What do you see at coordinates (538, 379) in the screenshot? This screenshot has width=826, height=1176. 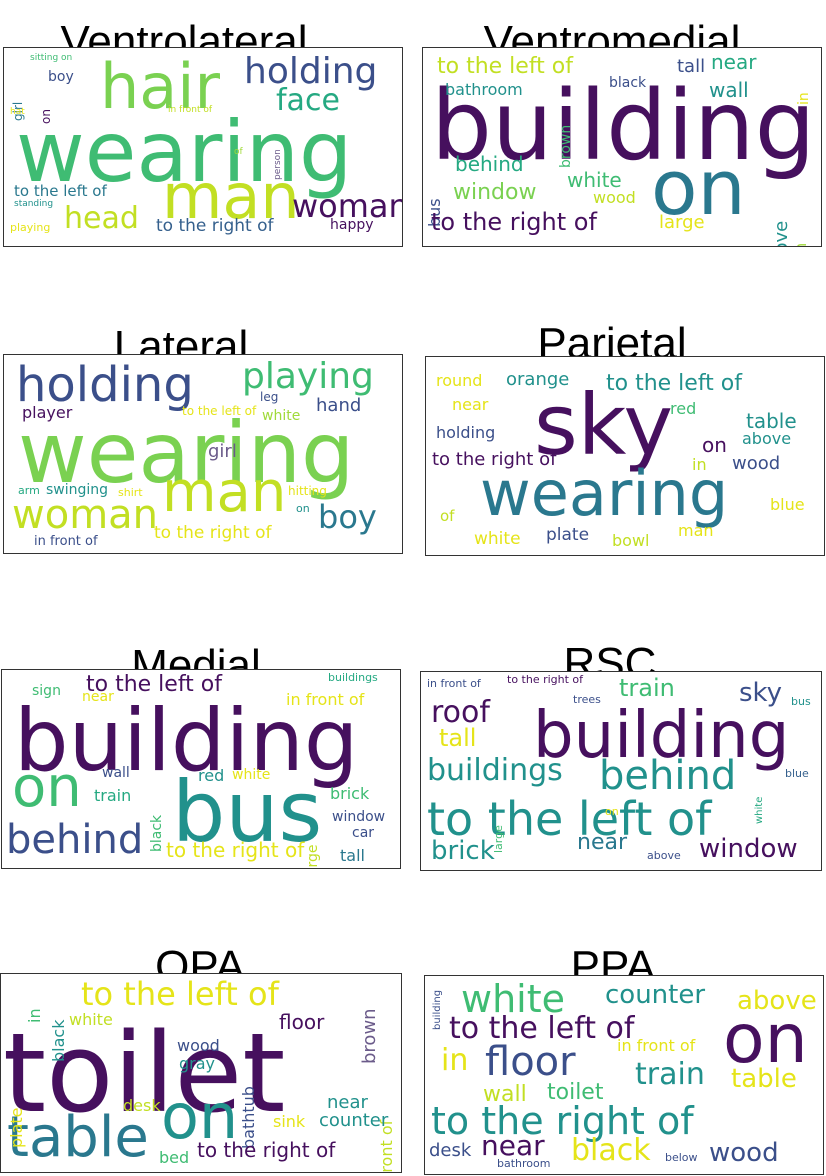 I see `word-orange: orange` at bounding box center [538, 379].